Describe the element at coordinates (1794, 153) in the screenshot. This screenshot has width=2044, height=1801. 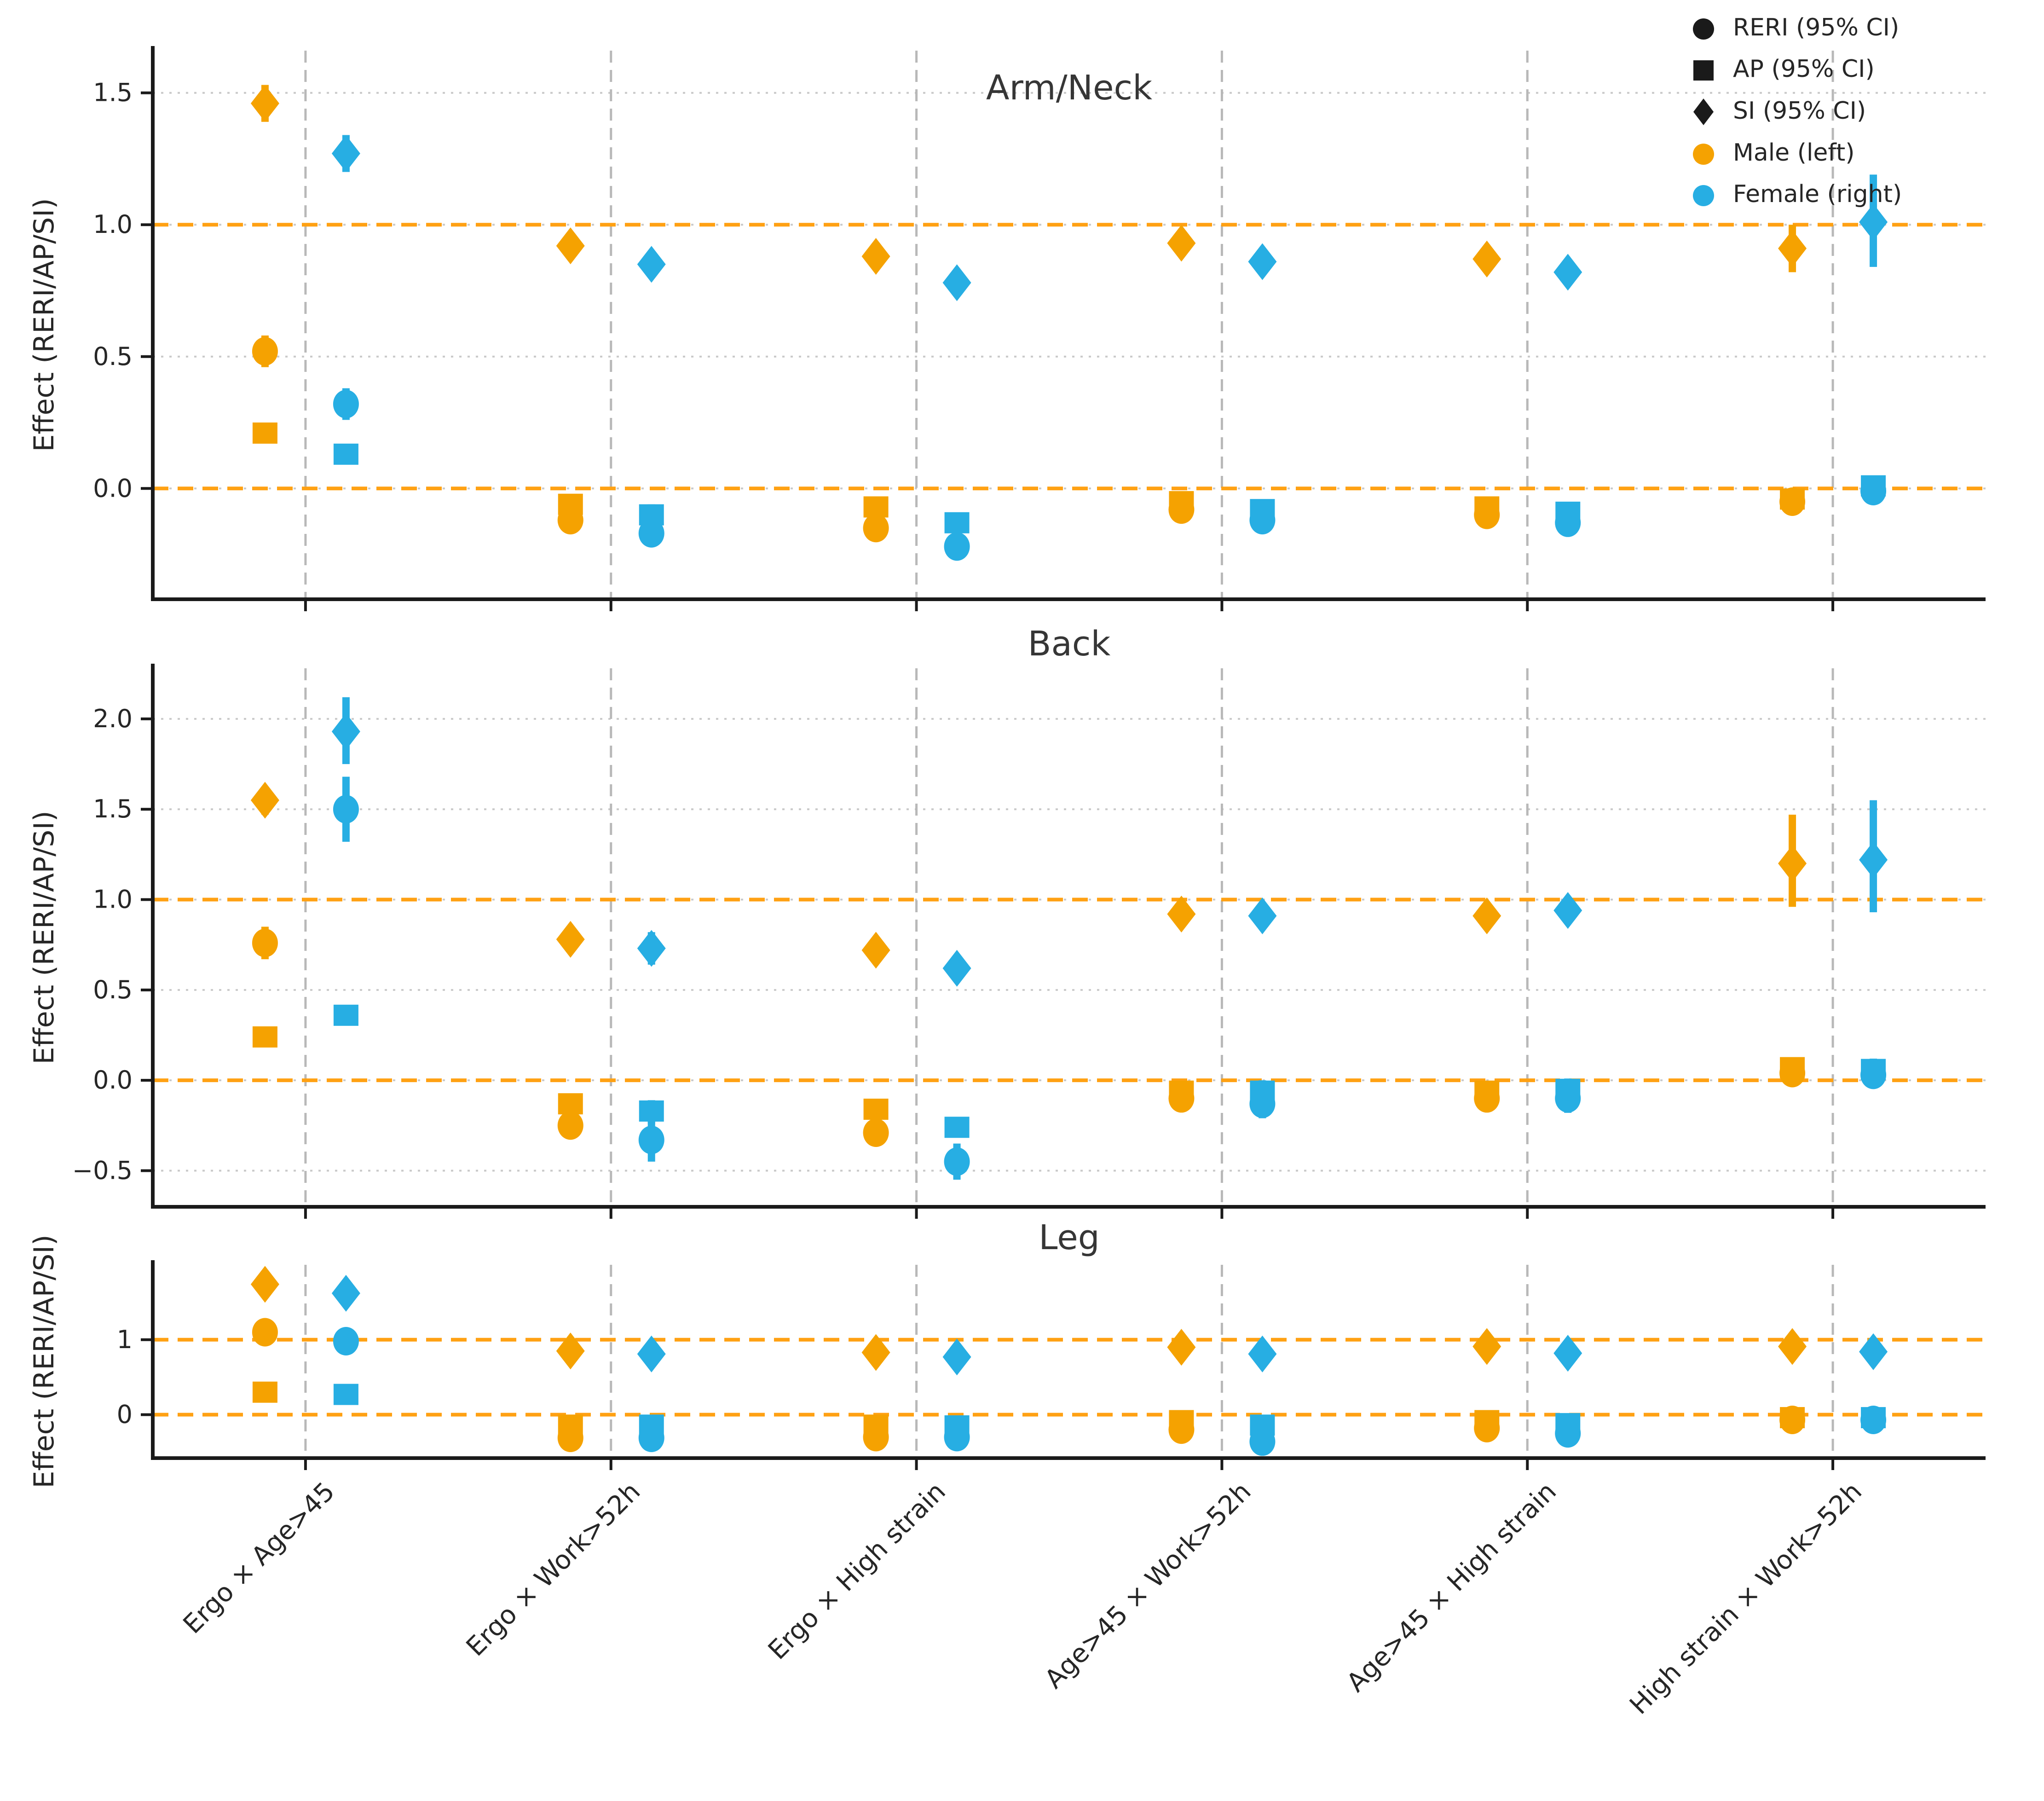
I see `legend-label: Male (left)` at that location.